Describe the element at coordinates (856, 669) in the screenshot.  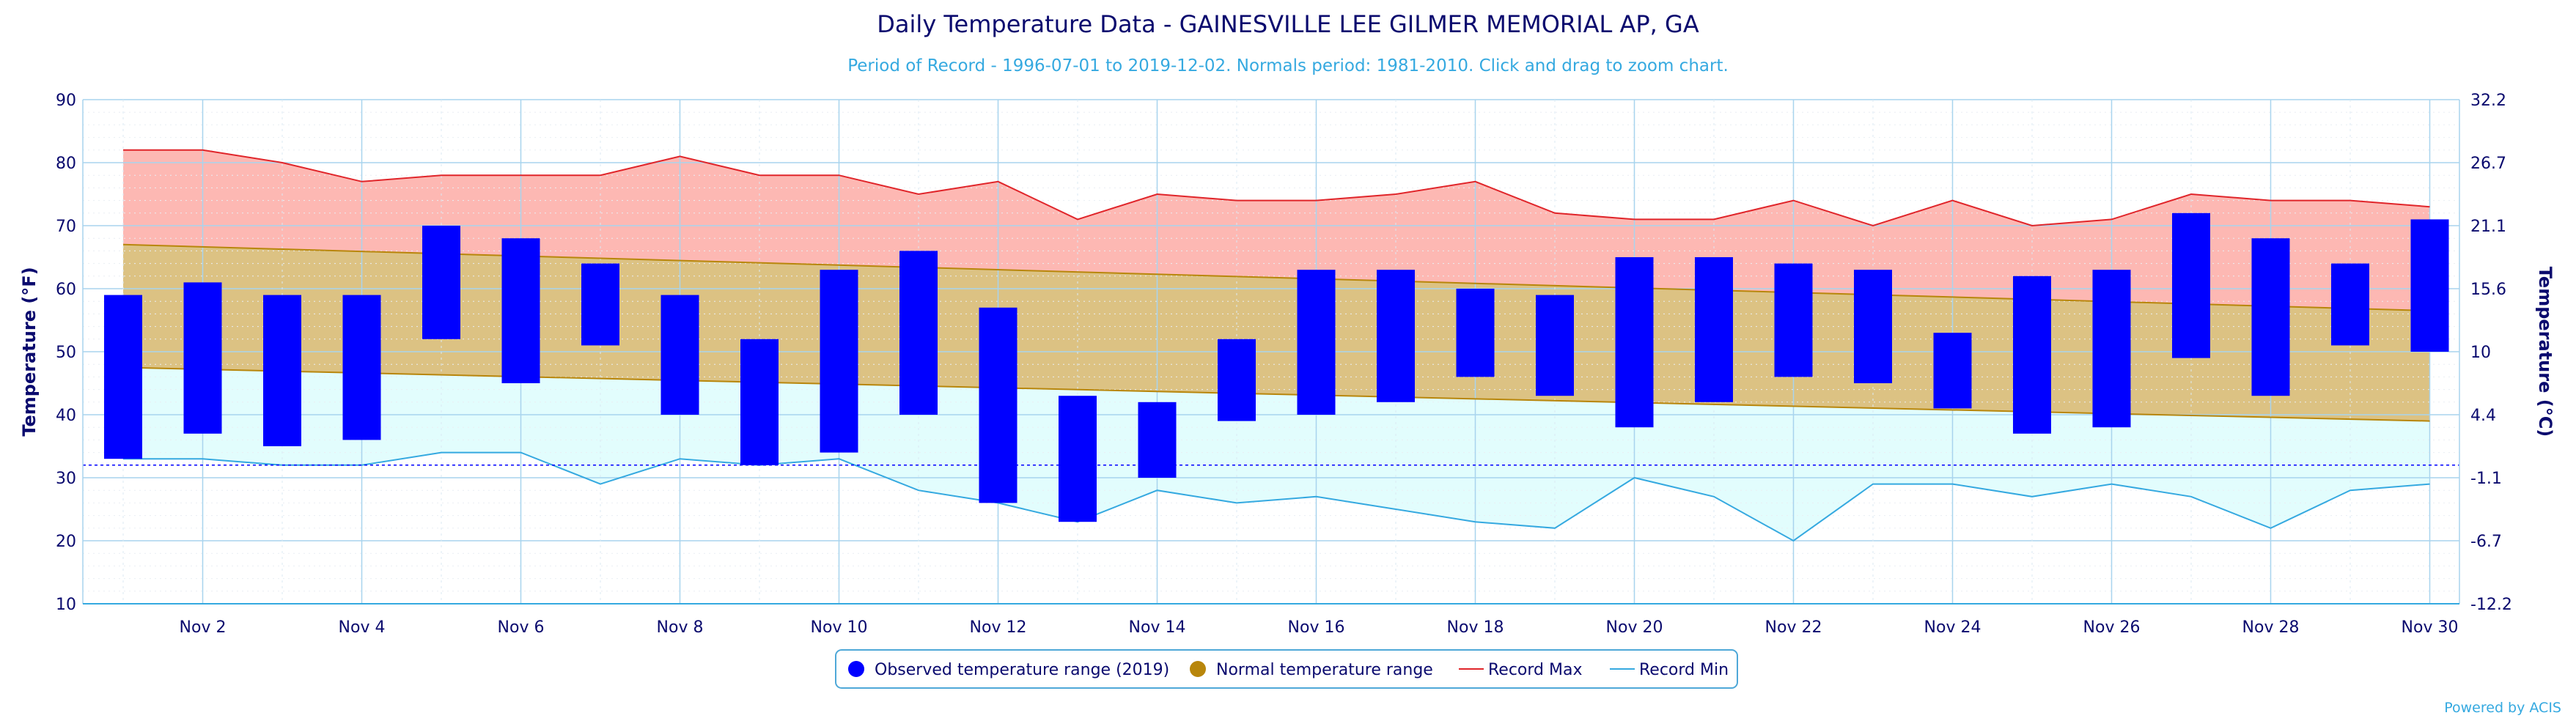
I see `legend-marker-observed` at that location.